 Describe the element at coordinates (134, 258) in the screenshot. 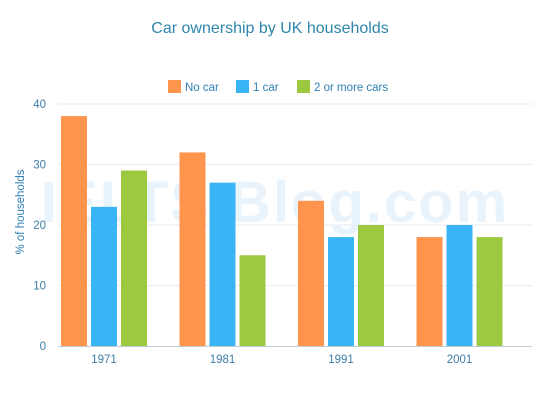

I see `bar-2-or-more-cars-1971` at that location.